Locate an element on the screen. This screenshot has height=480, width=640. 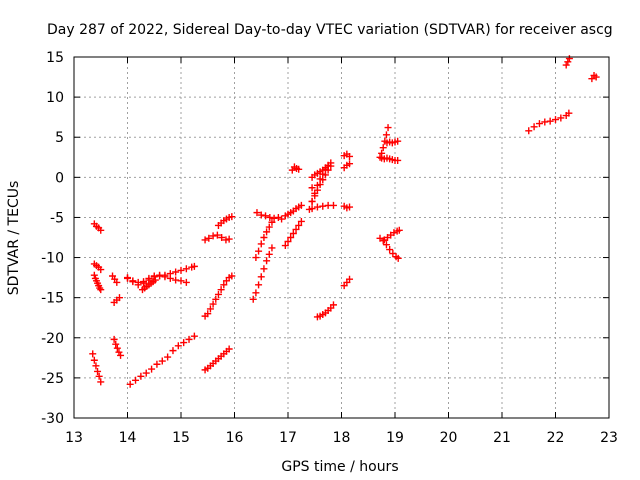
y-tick-label: 10 is located at coordinates (55, 98).